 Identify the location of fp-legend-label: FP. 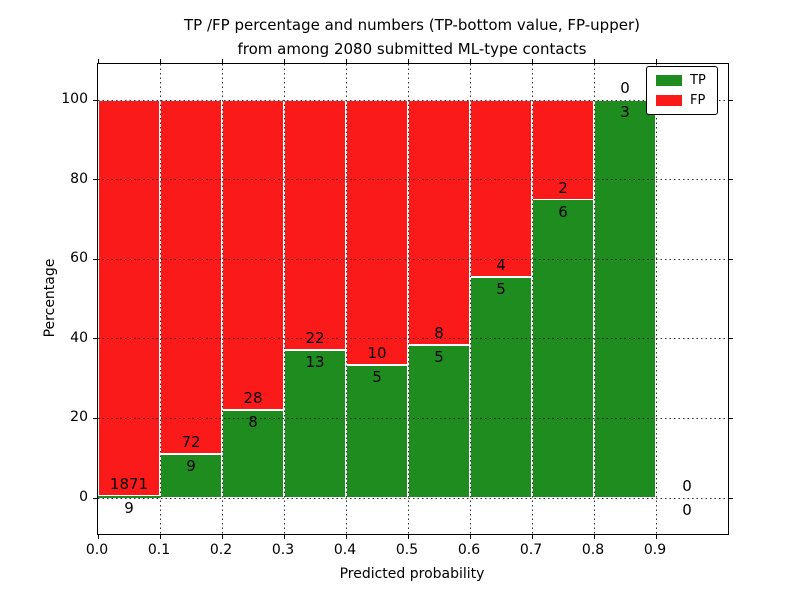
(698, 100).